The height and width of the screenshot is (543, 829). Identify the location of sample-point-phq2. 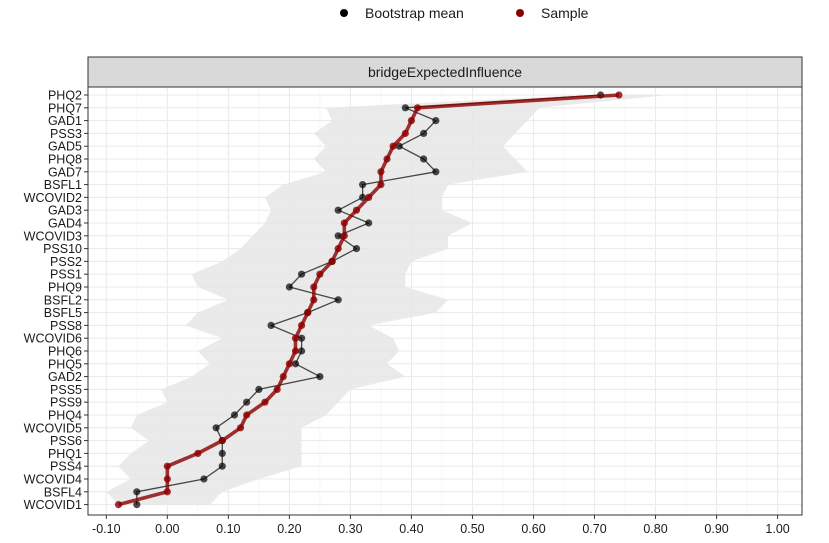
(619, 95).